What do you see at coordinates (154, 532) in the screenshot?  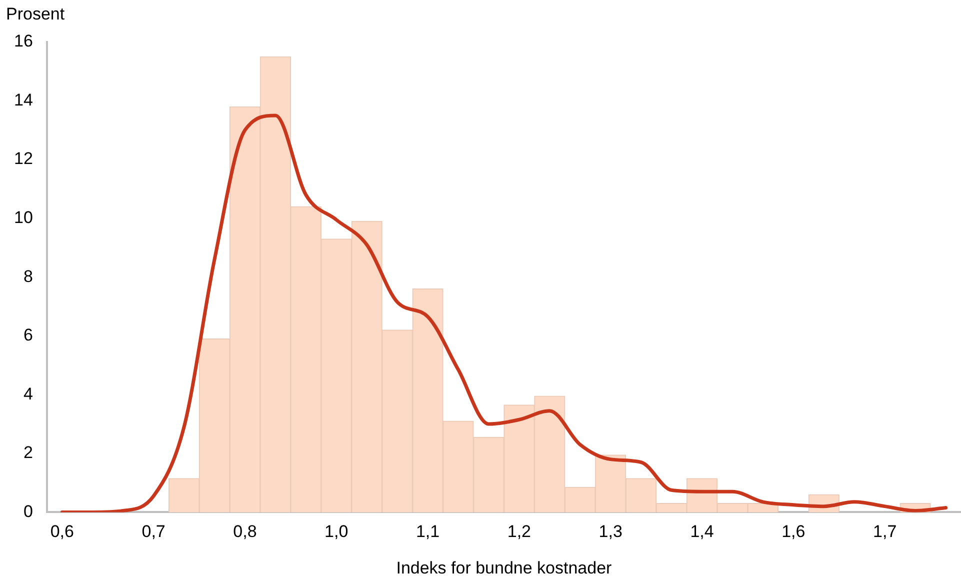 I see `x-tick-label: 0,7` at bounding box center [154, 532].